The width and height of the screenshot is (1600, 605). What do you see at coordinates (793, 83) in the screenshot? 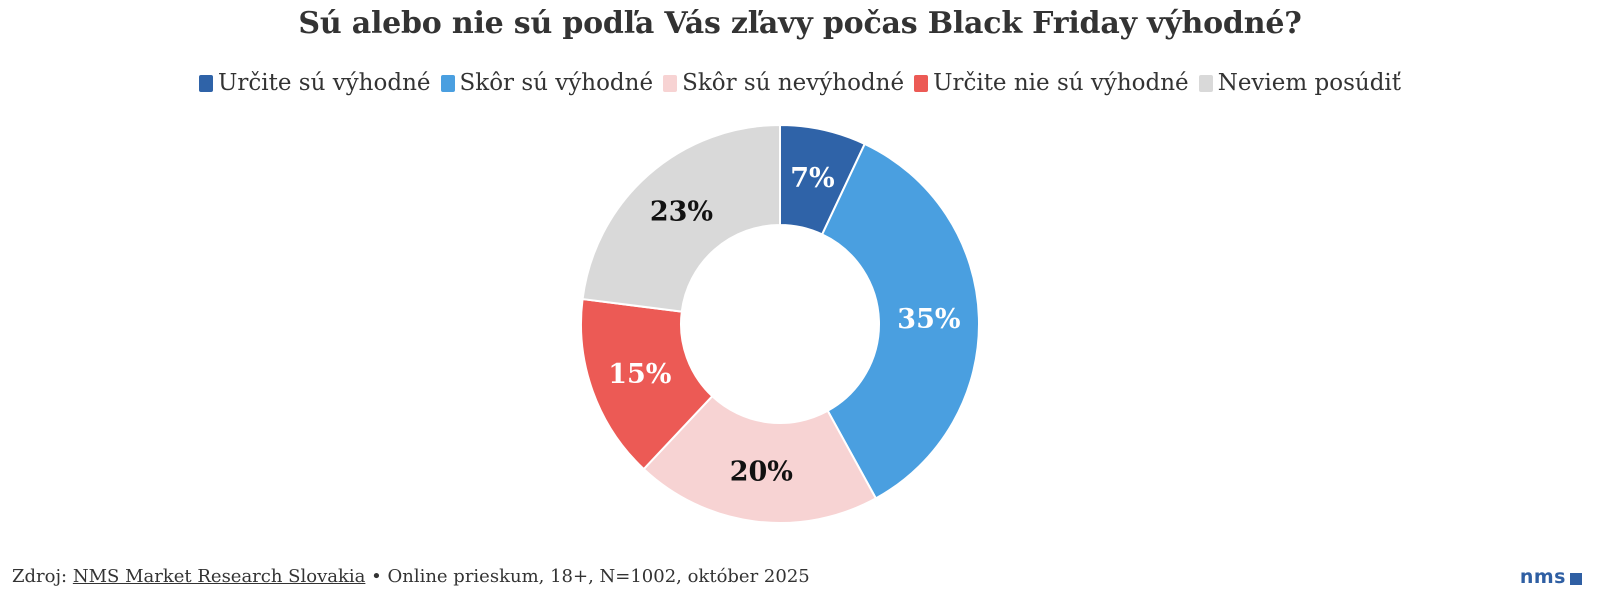
I see `legend-label: Skôr sú nevýhodné` at bounding box center [793, 83].